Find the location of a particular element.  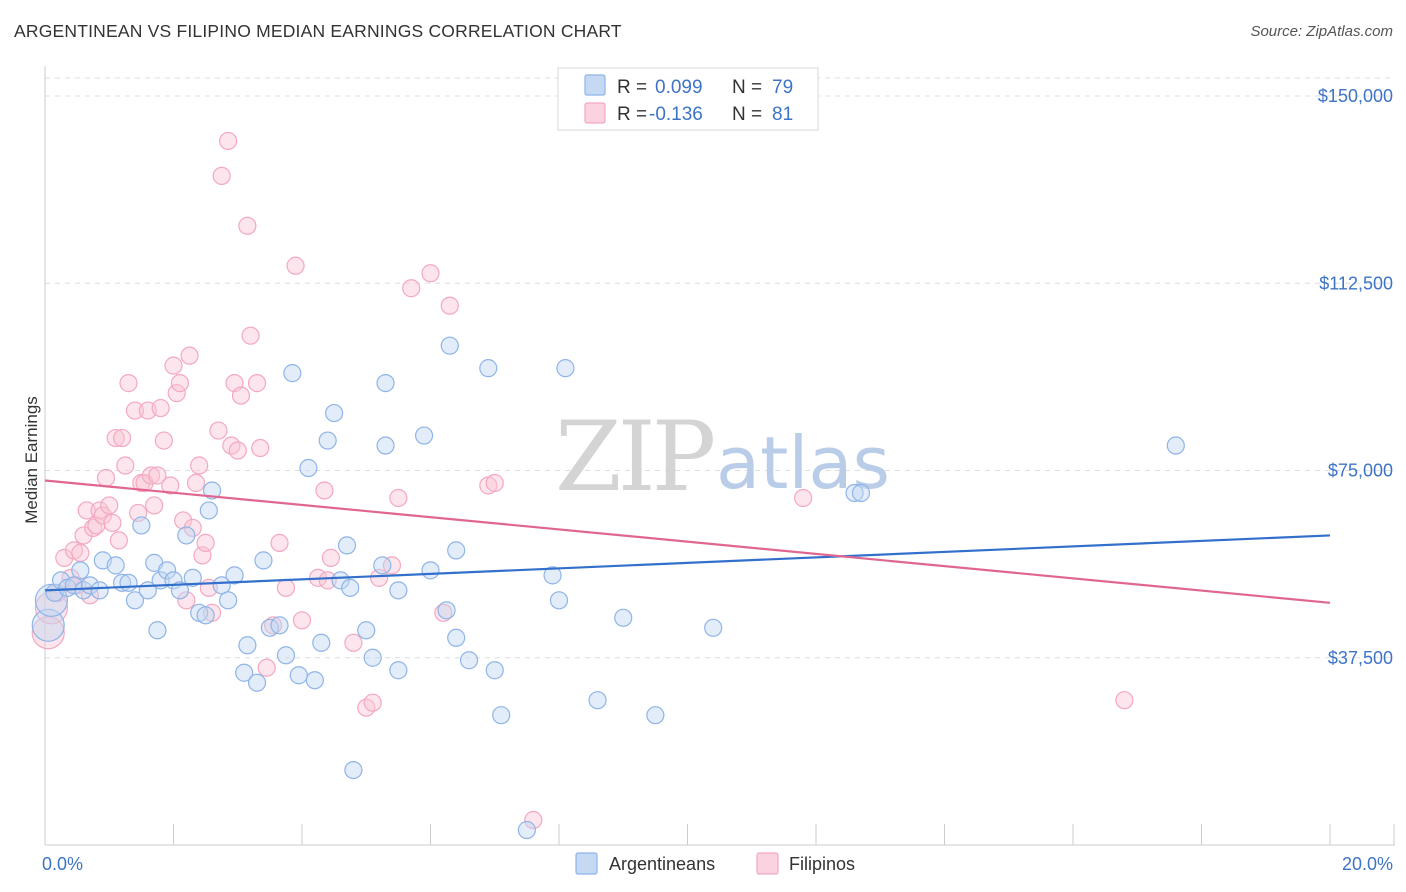

legend-n-value-2: 81 is located at coordinates (782, 114).